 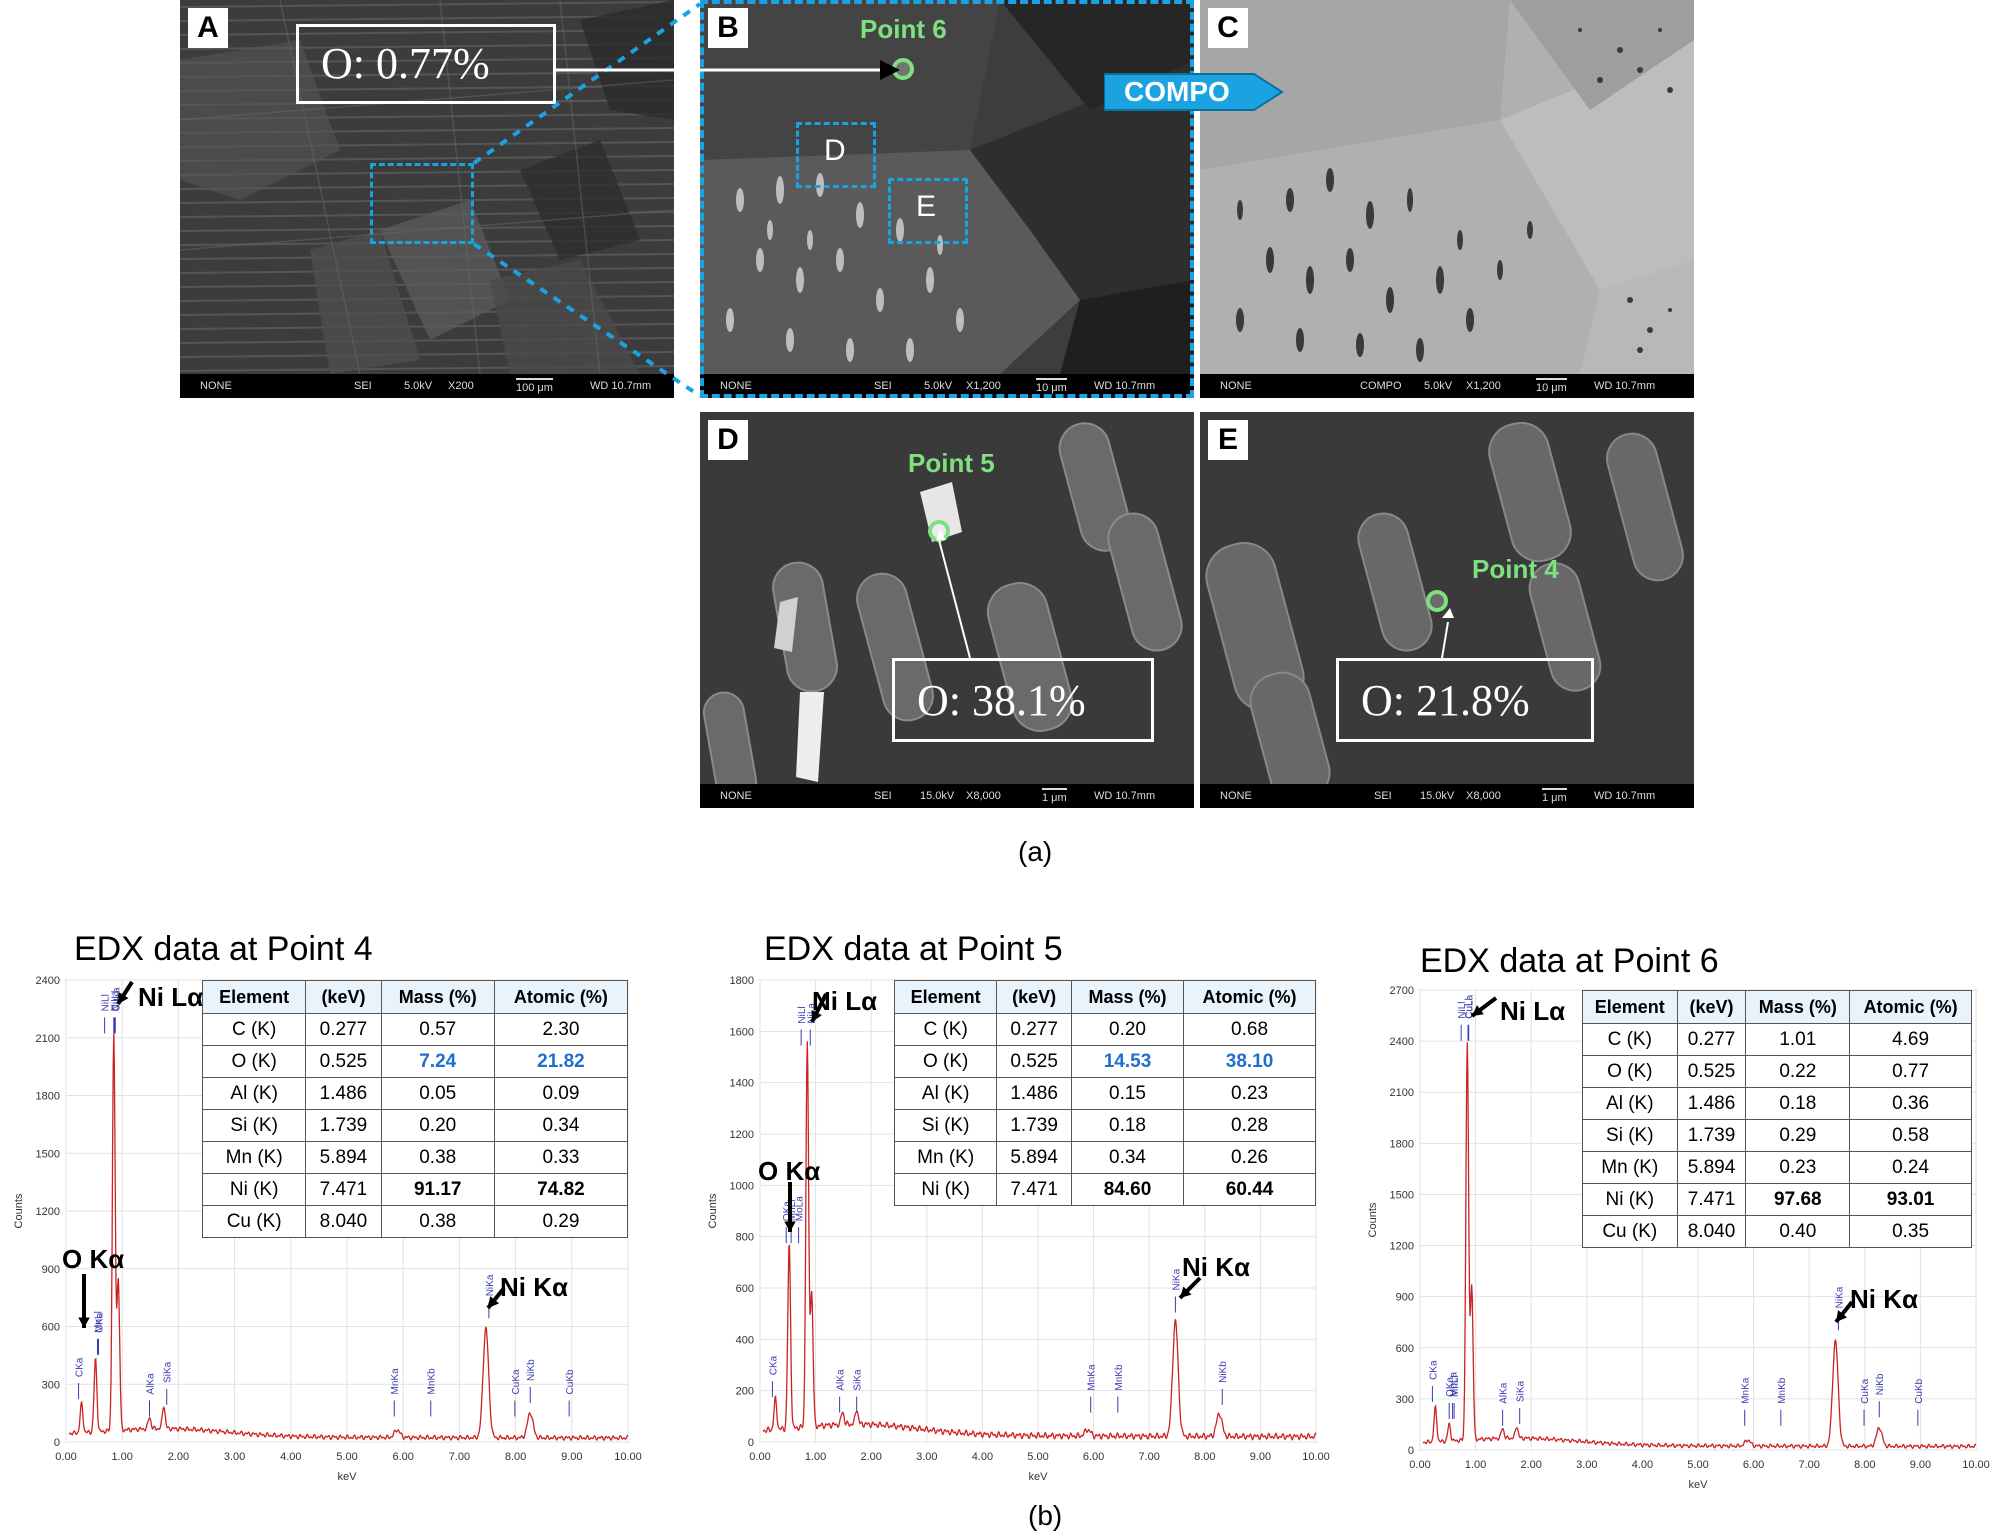 What do you see at coordinates (223, 949) in the screenshot?
I see `edx-title-point-4: EDX data at Point 4` at bounding box center [223, 949].